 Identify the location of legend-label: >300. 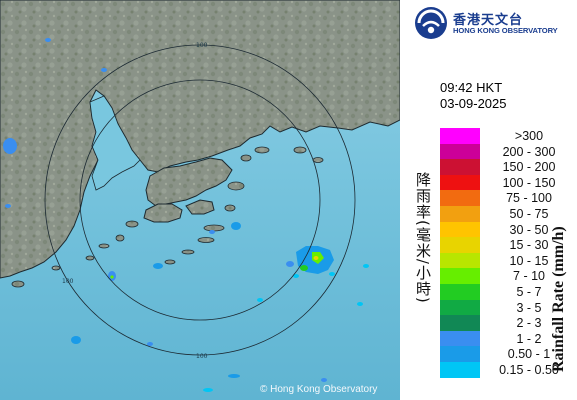
(529, 136).